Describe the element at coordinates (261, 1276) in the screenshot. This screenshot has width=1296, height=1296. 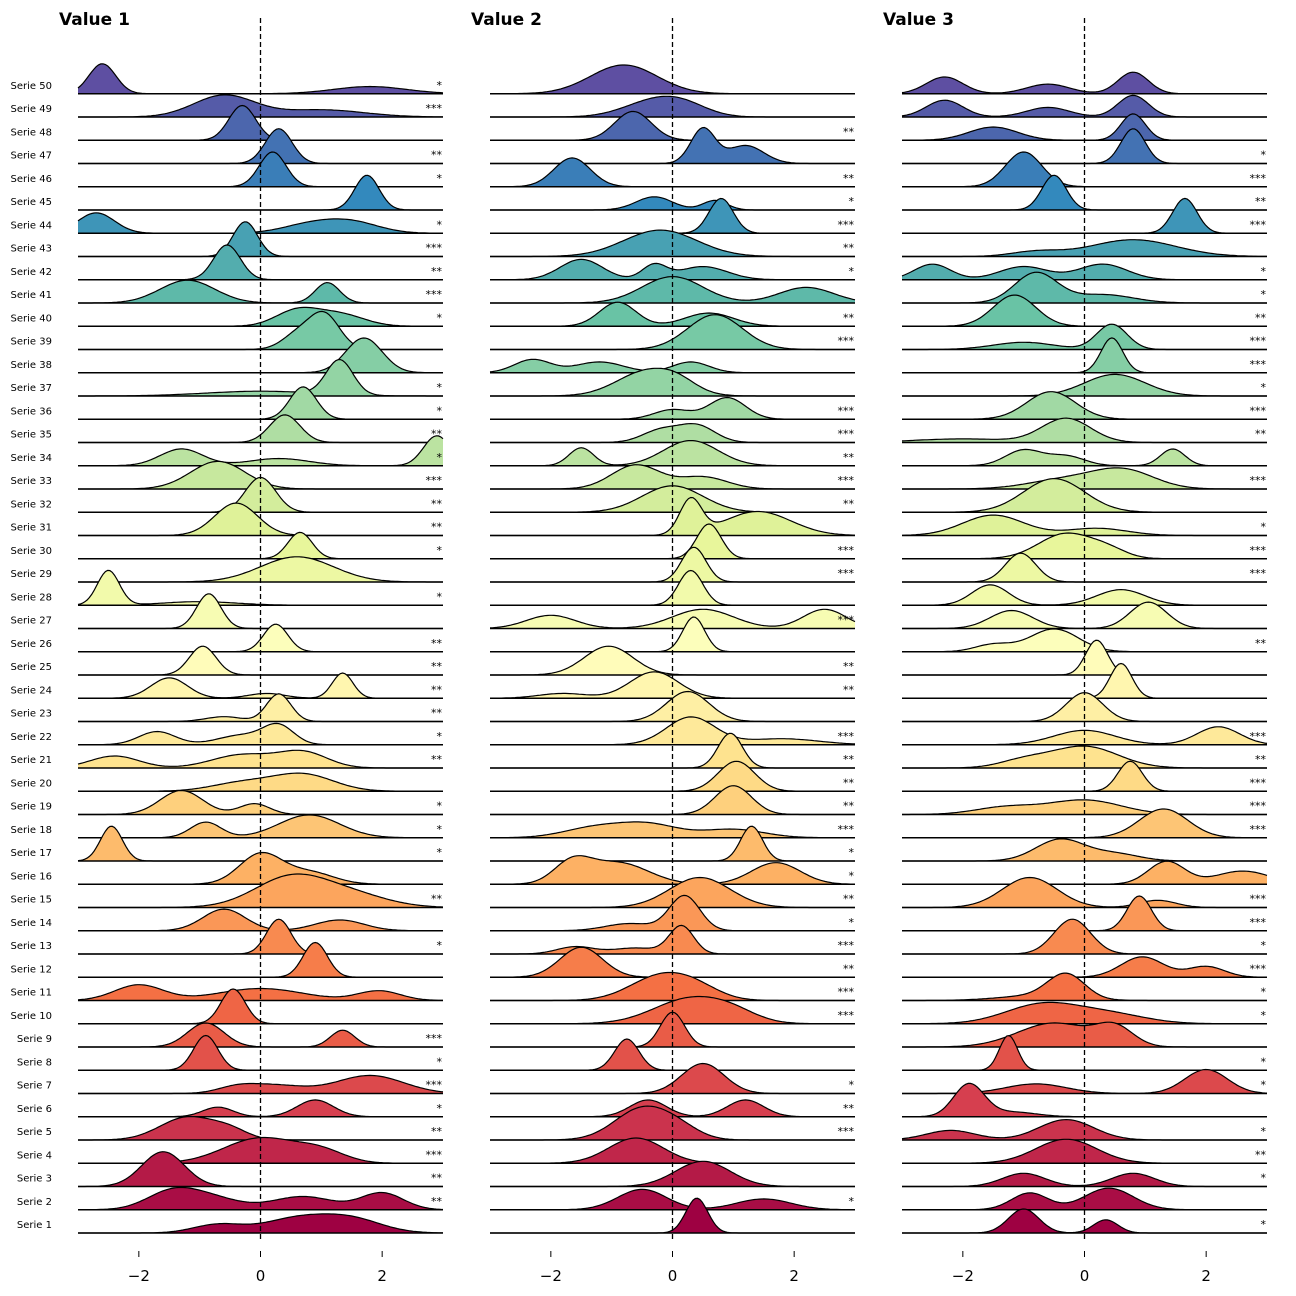
I see `x-tick-label: 0` at that location.